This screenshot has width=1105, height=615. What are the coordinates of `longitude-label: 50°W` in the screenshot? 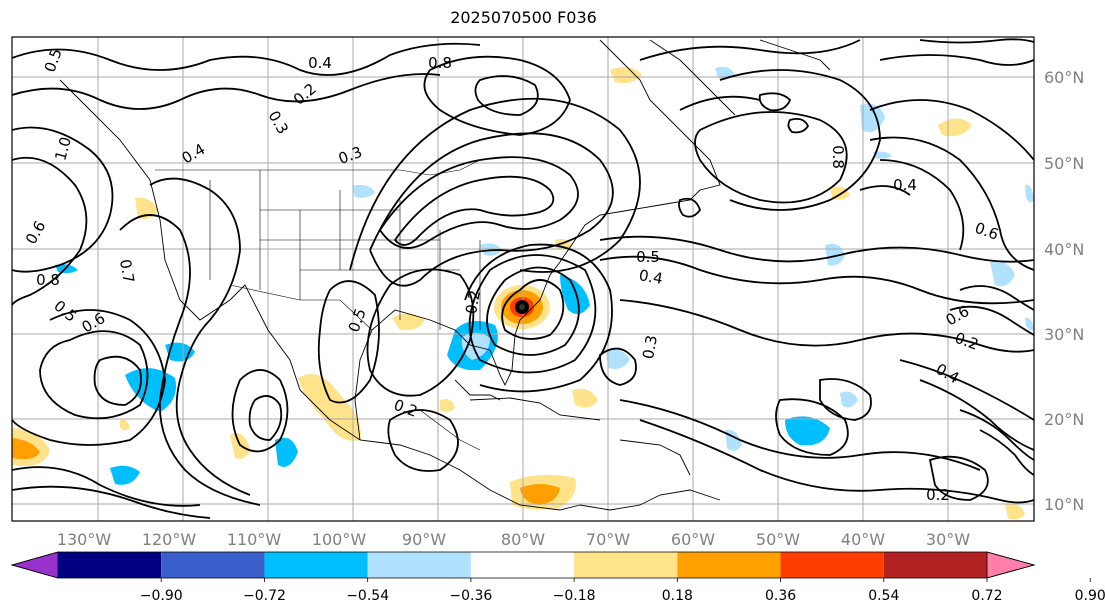 It's located at (778, 539).